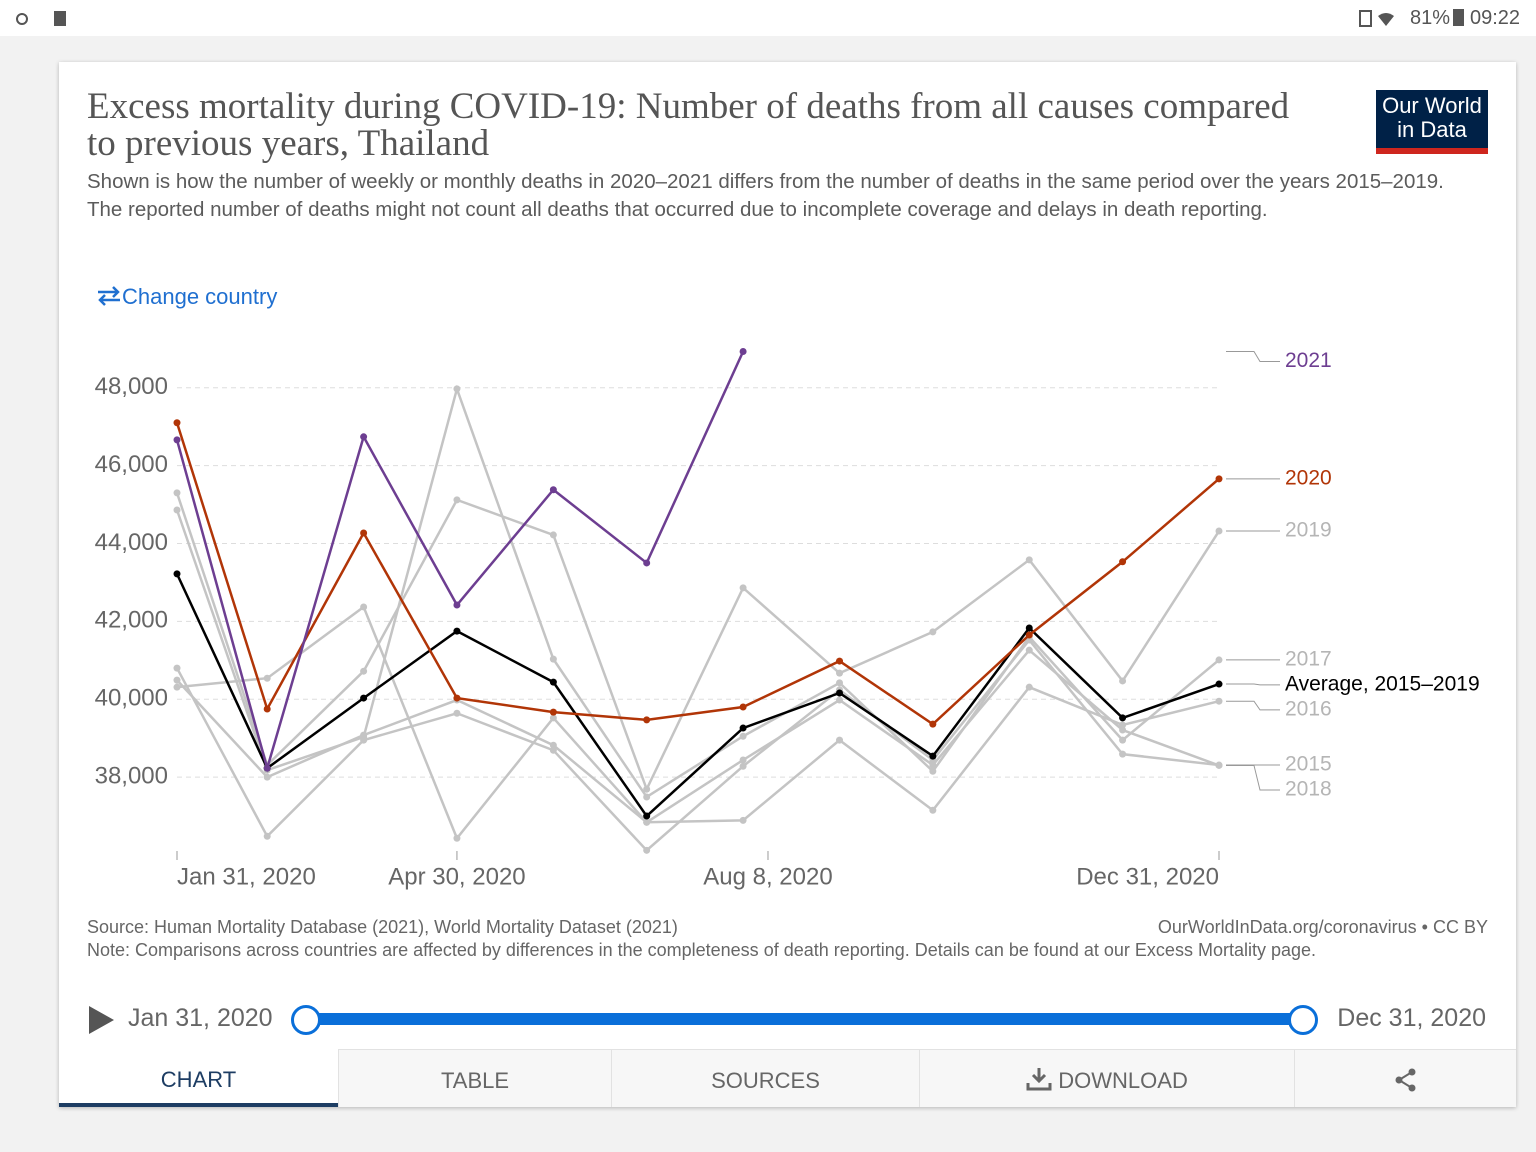 The height and width of the screenshot is (1152, 1536). Describe the element at coordinates (1322, 927) in the screenshot. I see `credit: OurWorldInData.org/coronavirus • CC BY` at that location.